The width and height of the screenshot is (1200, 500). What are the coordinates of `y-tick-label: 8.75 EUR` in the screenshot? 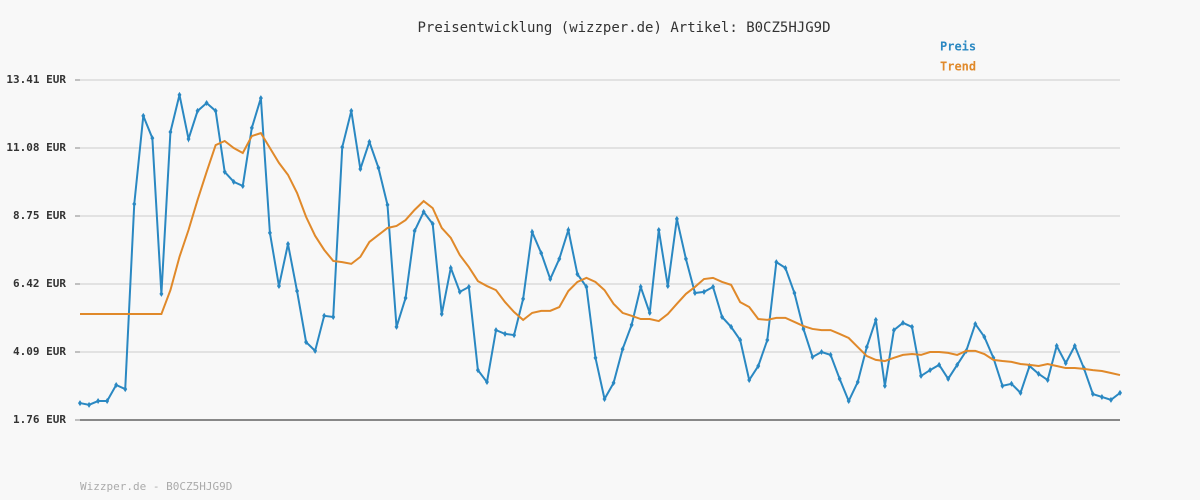 It's located at (39, 215).